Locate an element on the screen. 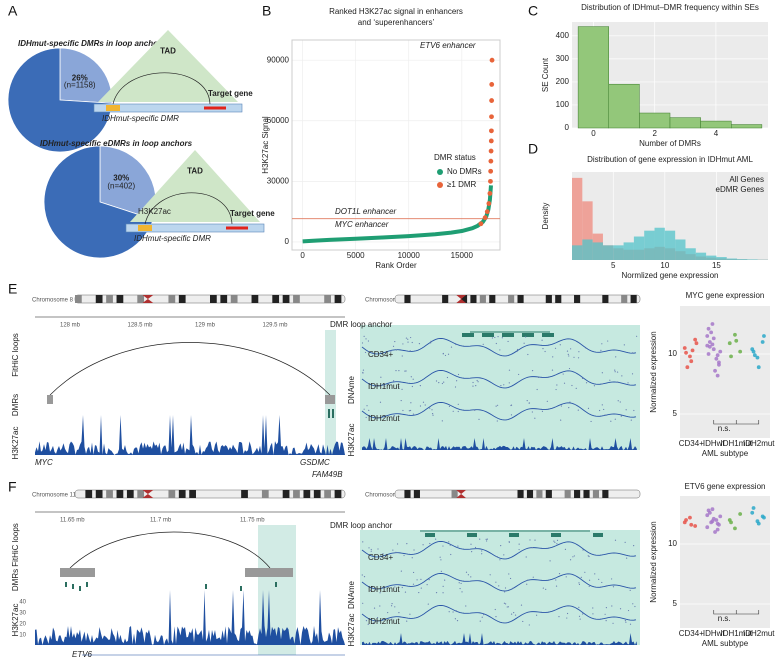  y-axis-title: H3K27ac Signal is located at coordinates (265, 145).